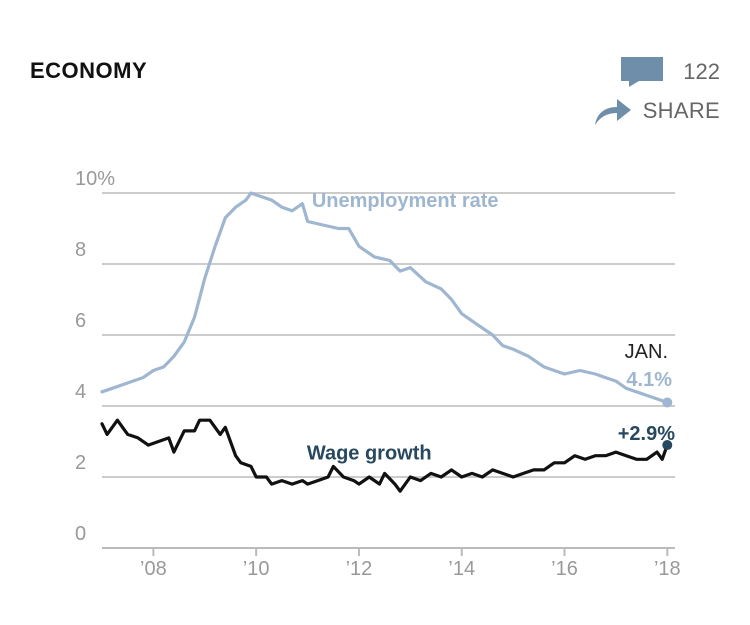 The height and width of the screenshot is (625, 750). Describe the element at coordinates (80, 250) in the screenshot. I see `y-tick-label: 8` at that location.